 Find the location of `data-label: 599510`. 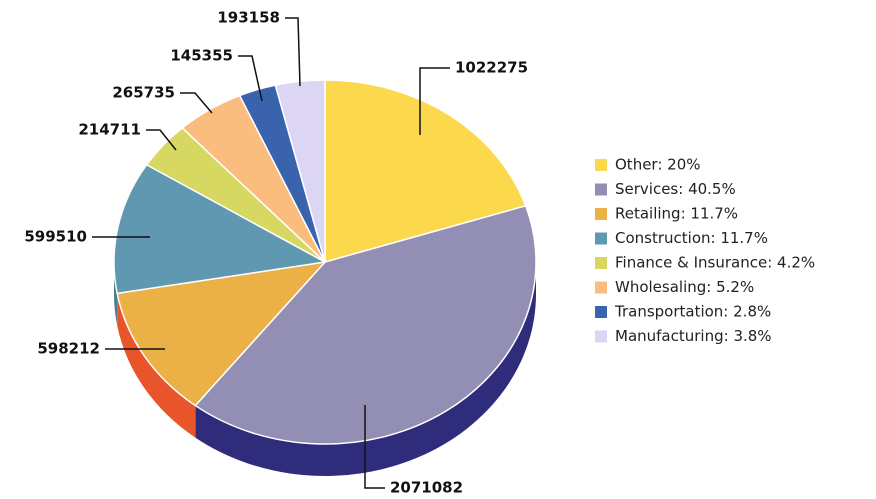

data-label: 599510 is located at coordinates (55, 237).